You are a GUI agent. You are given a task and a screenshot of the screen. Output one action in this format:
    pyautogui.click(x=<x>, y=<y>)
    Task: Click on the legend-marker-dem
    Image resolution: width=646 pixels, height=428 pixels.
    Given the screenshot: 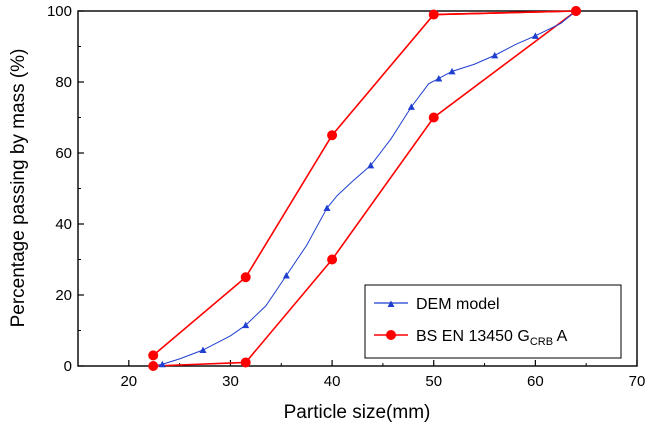 What is the action you would take?
    pyautogui.click(x=391, y=303)
    